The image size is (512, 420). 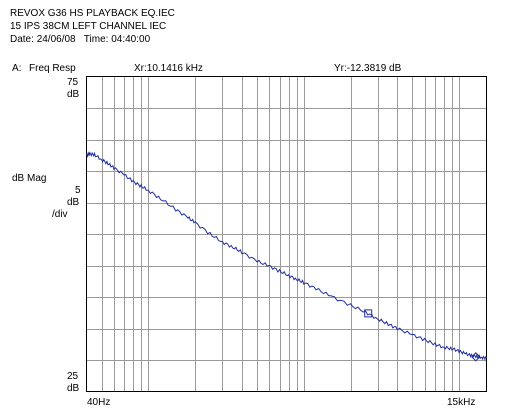 What do you see at coordinates (73, 376) in the screenshot?
I see `y-bottom-value: 25` at bounding box center [73, 376].